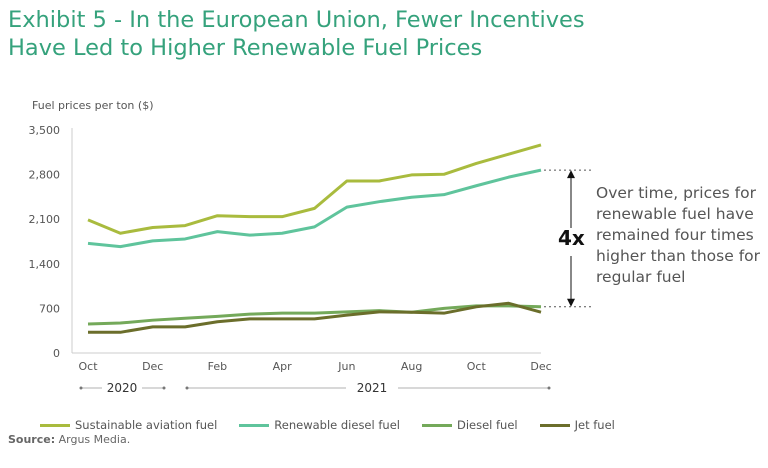 This screenshot has width=768, height=468. Describe the element at coordinates (56, 353) in the screenshot. I see `y-tick-label: 0` at that location.